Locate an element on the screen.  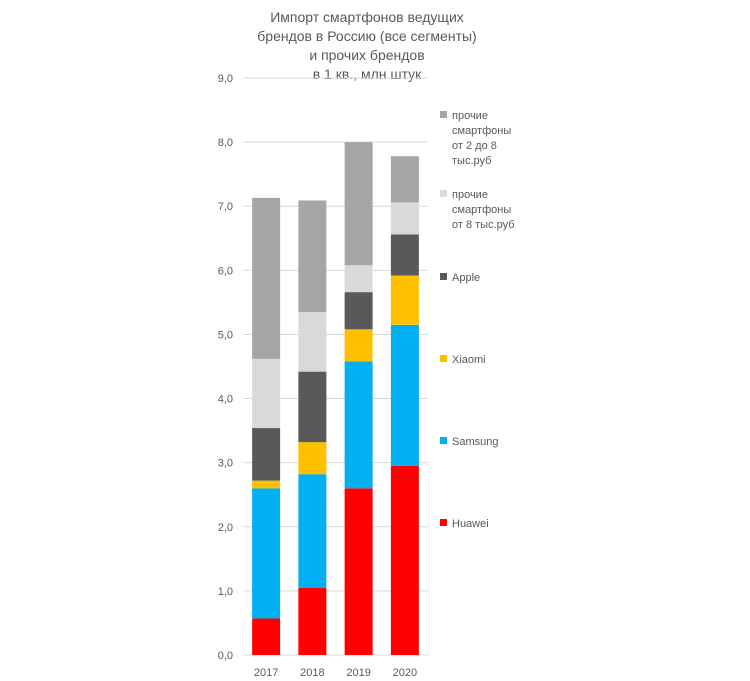
title-line-2: брендов в Россию (все сегменты) is located at coordinates (366, 36).